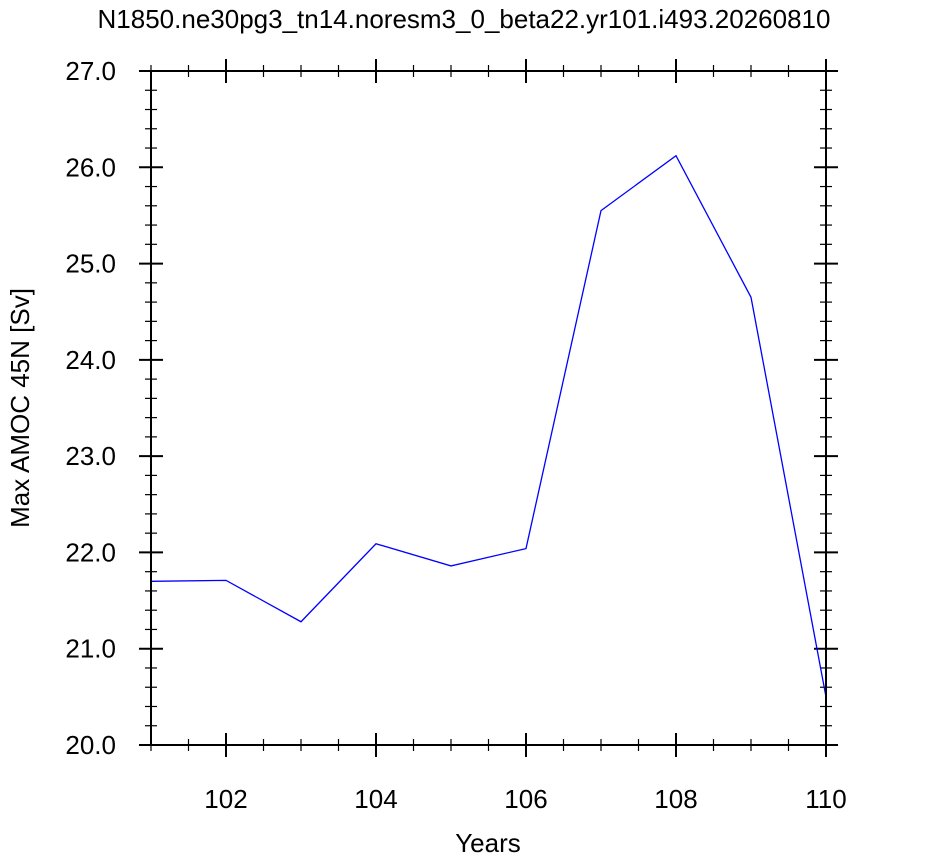  What do you see at coordinates (375, 799) in the screenshot?
I see `x-tick-label: 104` at bounding box center [375, 799].